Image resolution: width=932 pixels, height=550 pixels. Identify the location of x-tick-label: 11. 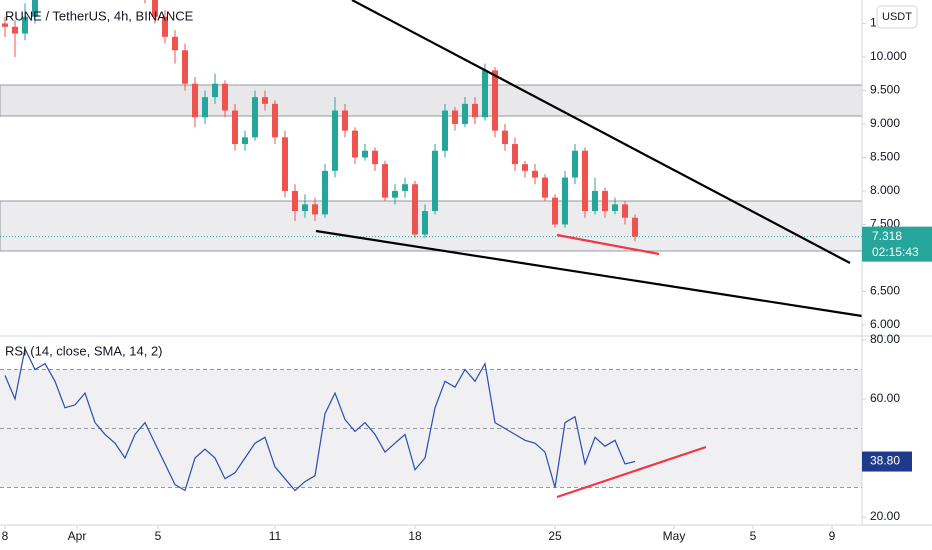
(275, 536).